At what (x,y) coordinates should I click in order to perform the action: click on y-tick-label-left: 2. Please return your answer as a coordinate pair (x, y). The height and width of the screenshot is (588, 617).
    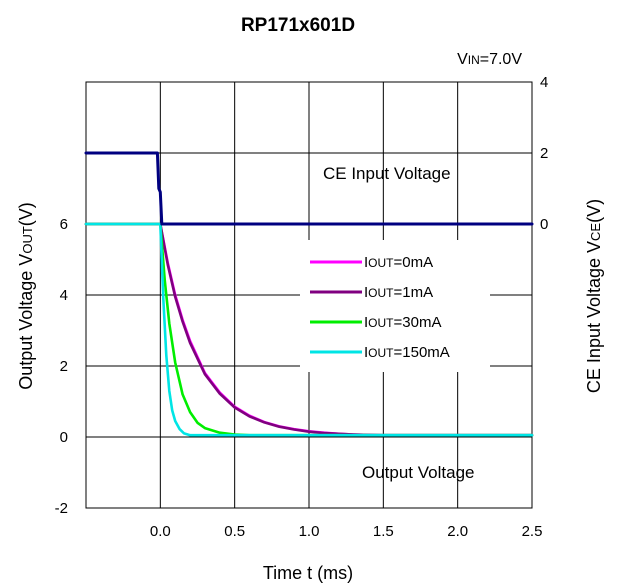
    Looking at the image, I should click on (64, 366).